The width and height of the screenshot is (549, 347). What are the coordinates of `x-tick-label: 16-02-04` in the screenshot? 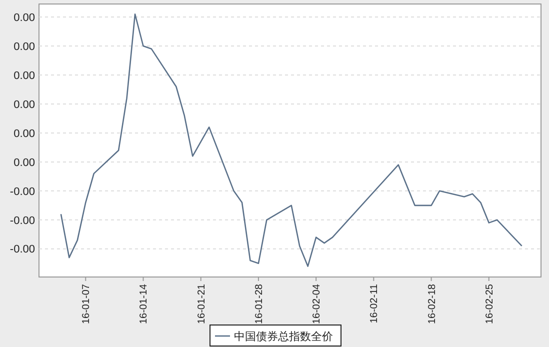 It's located at (317, 304).